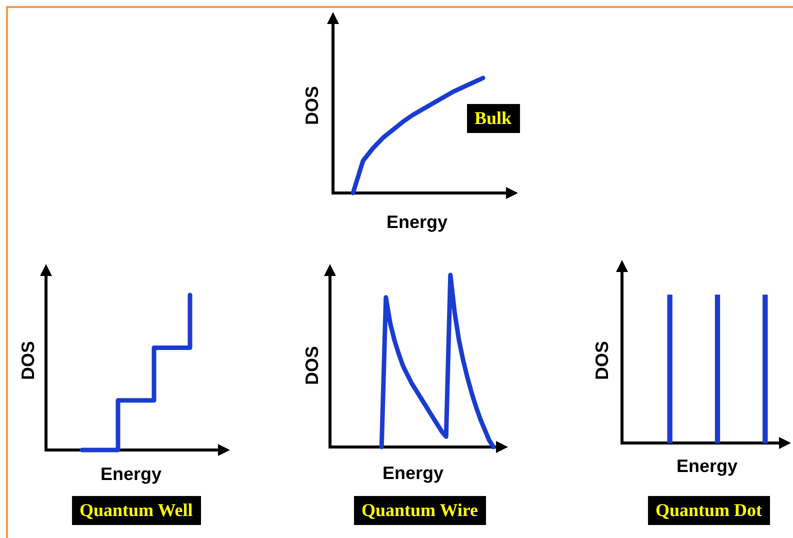 Image resolution: width=793 pixels, height=538 pixels. Describe the element at coordinates (709, 510) in the screenshot. I see `text: Quantum Dot` at that location.